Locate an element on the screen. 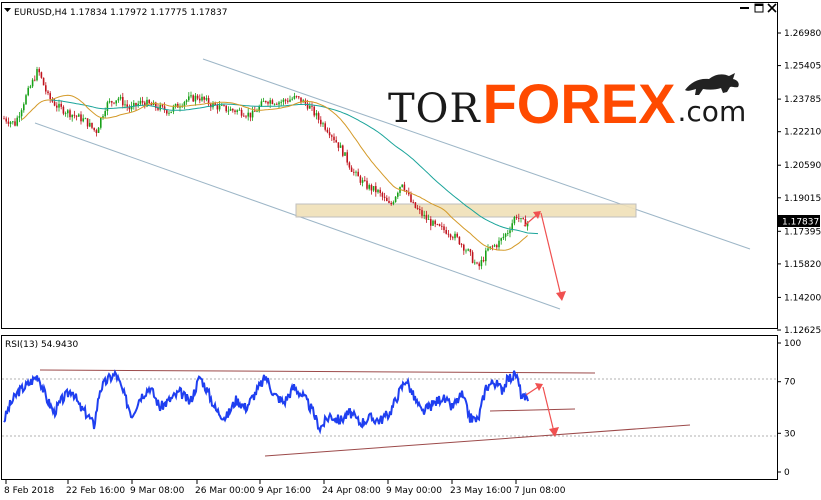 The width and height of the screenshot is (821, 500). current-price-label: 1.17837 is located at coordinates (800, 223).